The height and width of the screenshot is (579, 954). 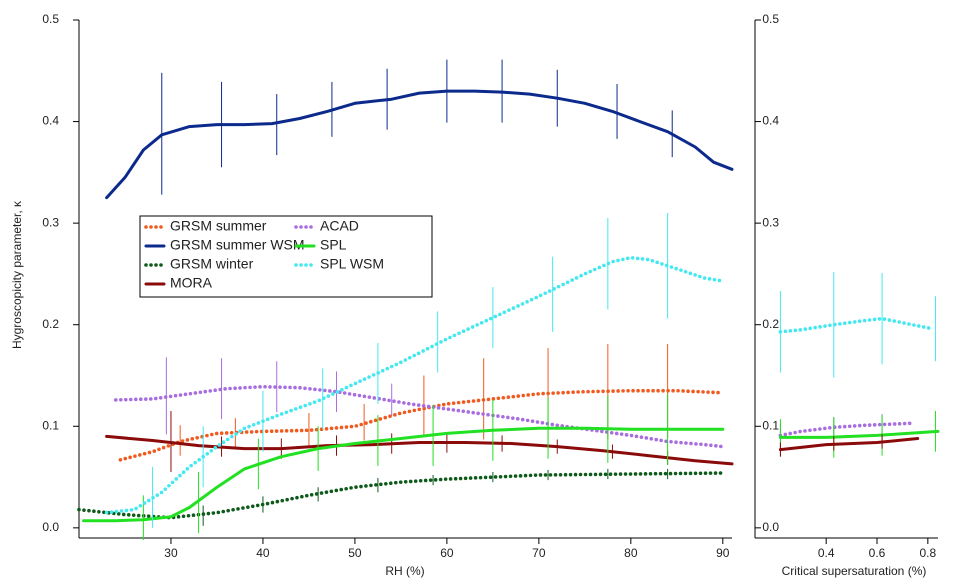 I want to click on x-tick-label: 90, so click(x=723, y=553).